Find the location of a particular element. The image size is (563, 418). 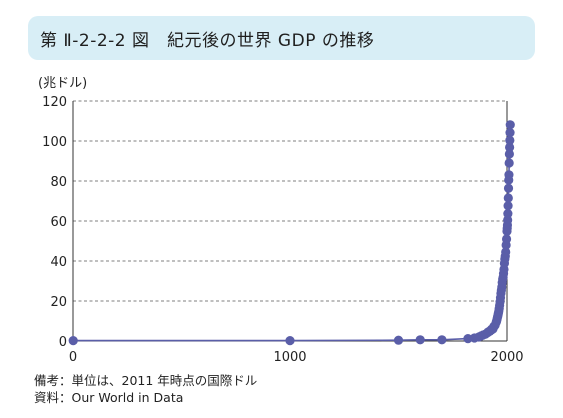

y-tick-label: 100 is located at coordinates (54, 142).